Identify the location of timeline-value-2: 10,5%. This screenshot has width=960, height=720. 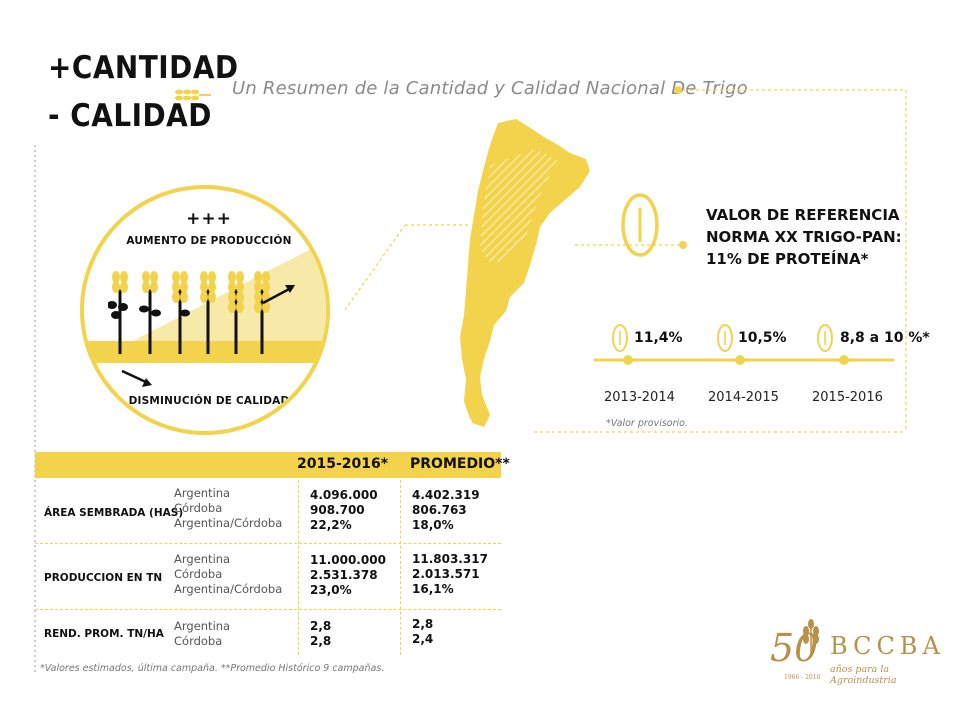
(762, 338).